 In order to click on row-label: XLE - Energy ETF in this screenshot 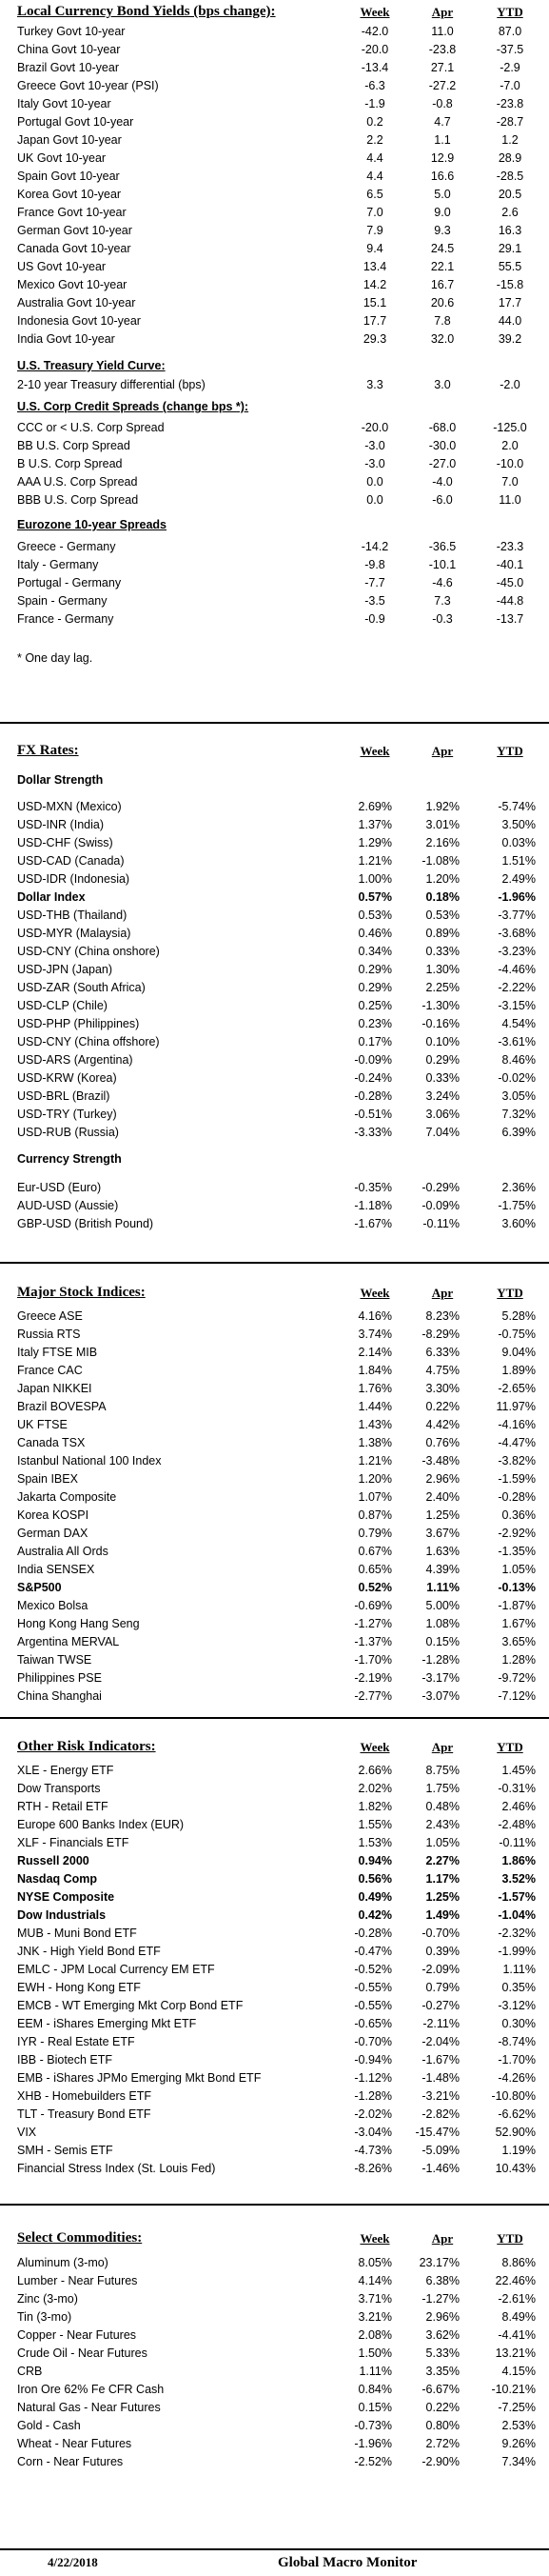, I will do `click(65, 1770)`.